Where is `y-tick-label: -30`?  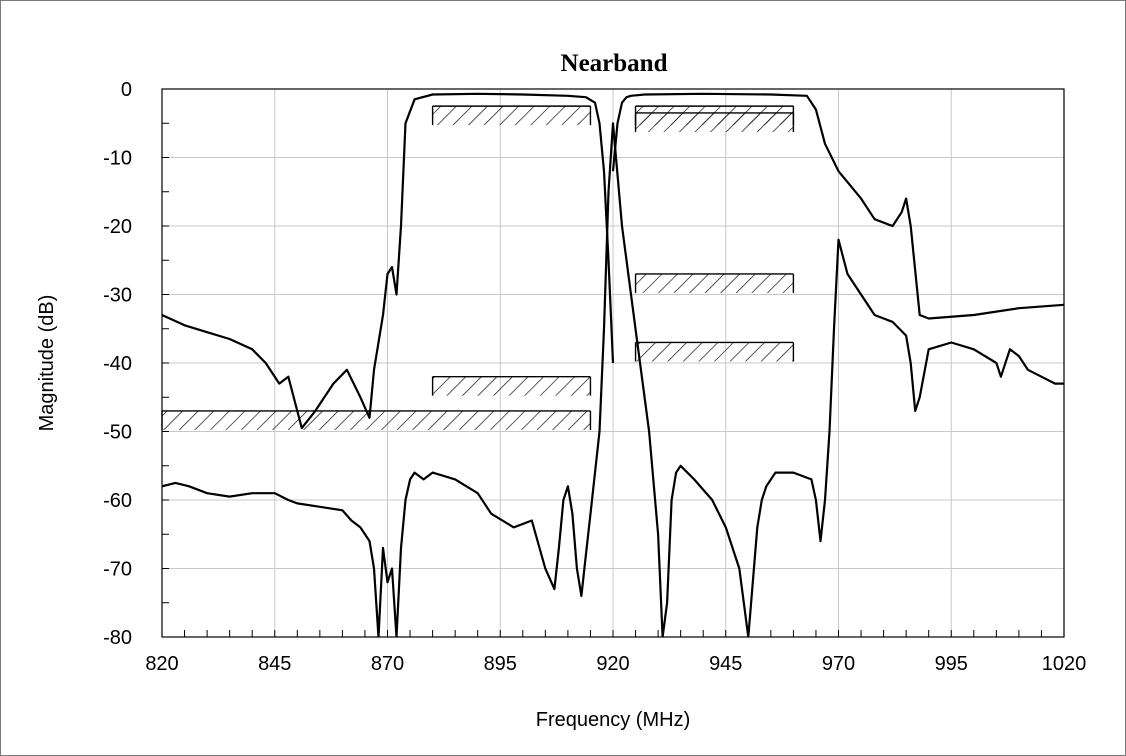 y-tick-label: -30 is located at coordinates (117, 296).